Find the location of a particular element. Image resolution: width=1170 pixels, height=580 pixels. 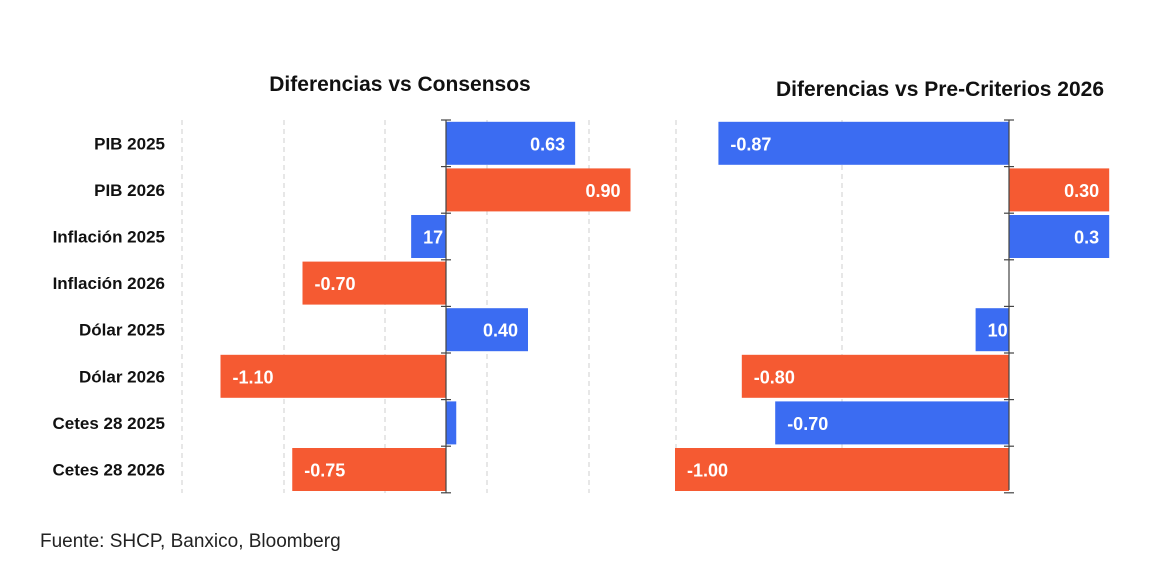

bar-label-left-0: 0.63 is located at coordinates (547, 144).